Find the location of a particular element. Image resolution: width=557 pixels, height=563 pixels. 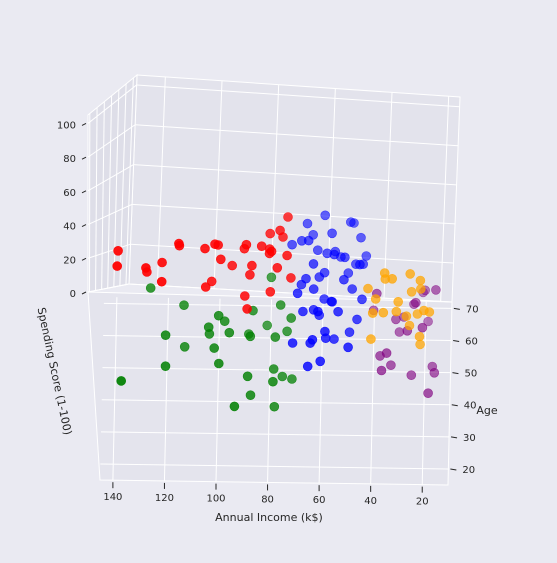

z-tick-label: 100 is located at coordinates (66, 125).